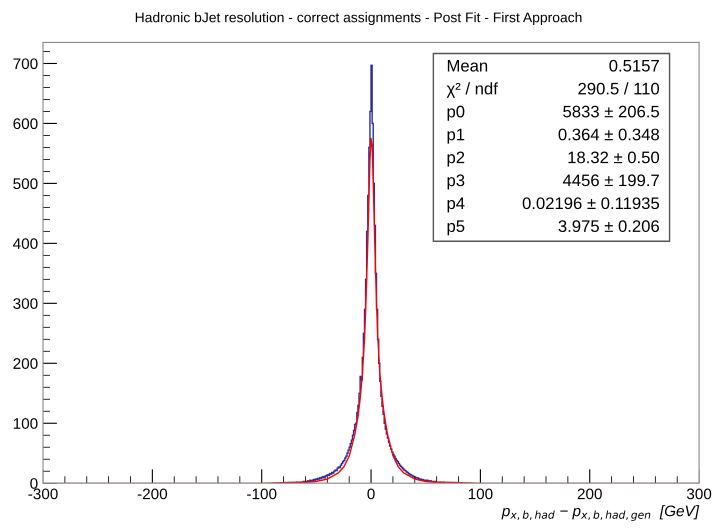  What do you see at coordinates (591, 203) in the screenshot?
I see `annotation: 0.02196 ± 0.11935` at bounding box center [591, 203].